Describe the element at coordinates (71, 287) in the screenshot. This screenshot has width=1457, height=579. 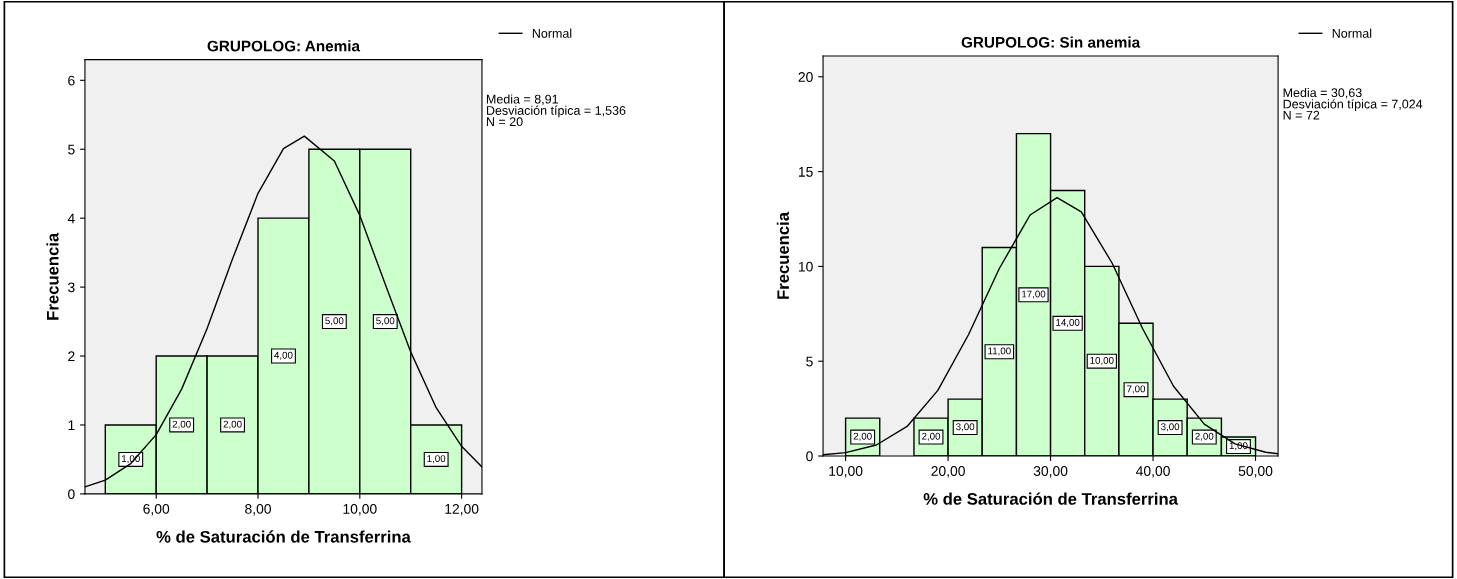
I see `y-tick-label: 3` at that location.